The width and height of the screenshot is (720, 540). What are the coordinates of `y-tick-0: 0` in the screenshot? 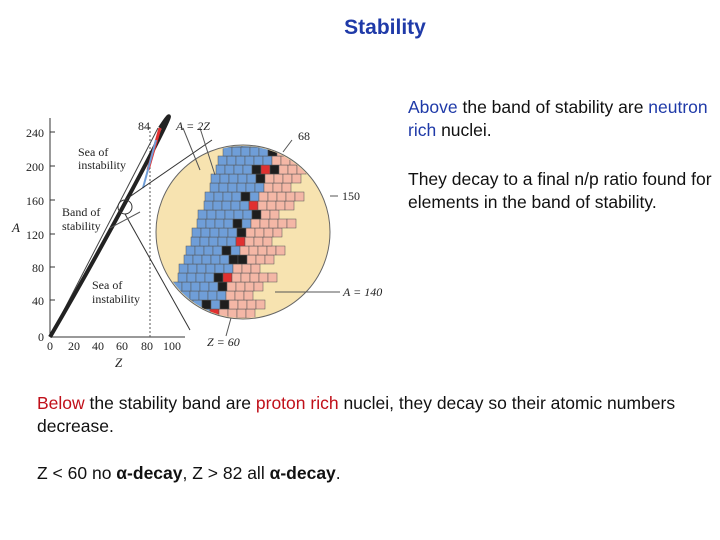 It's located at (41, 337).